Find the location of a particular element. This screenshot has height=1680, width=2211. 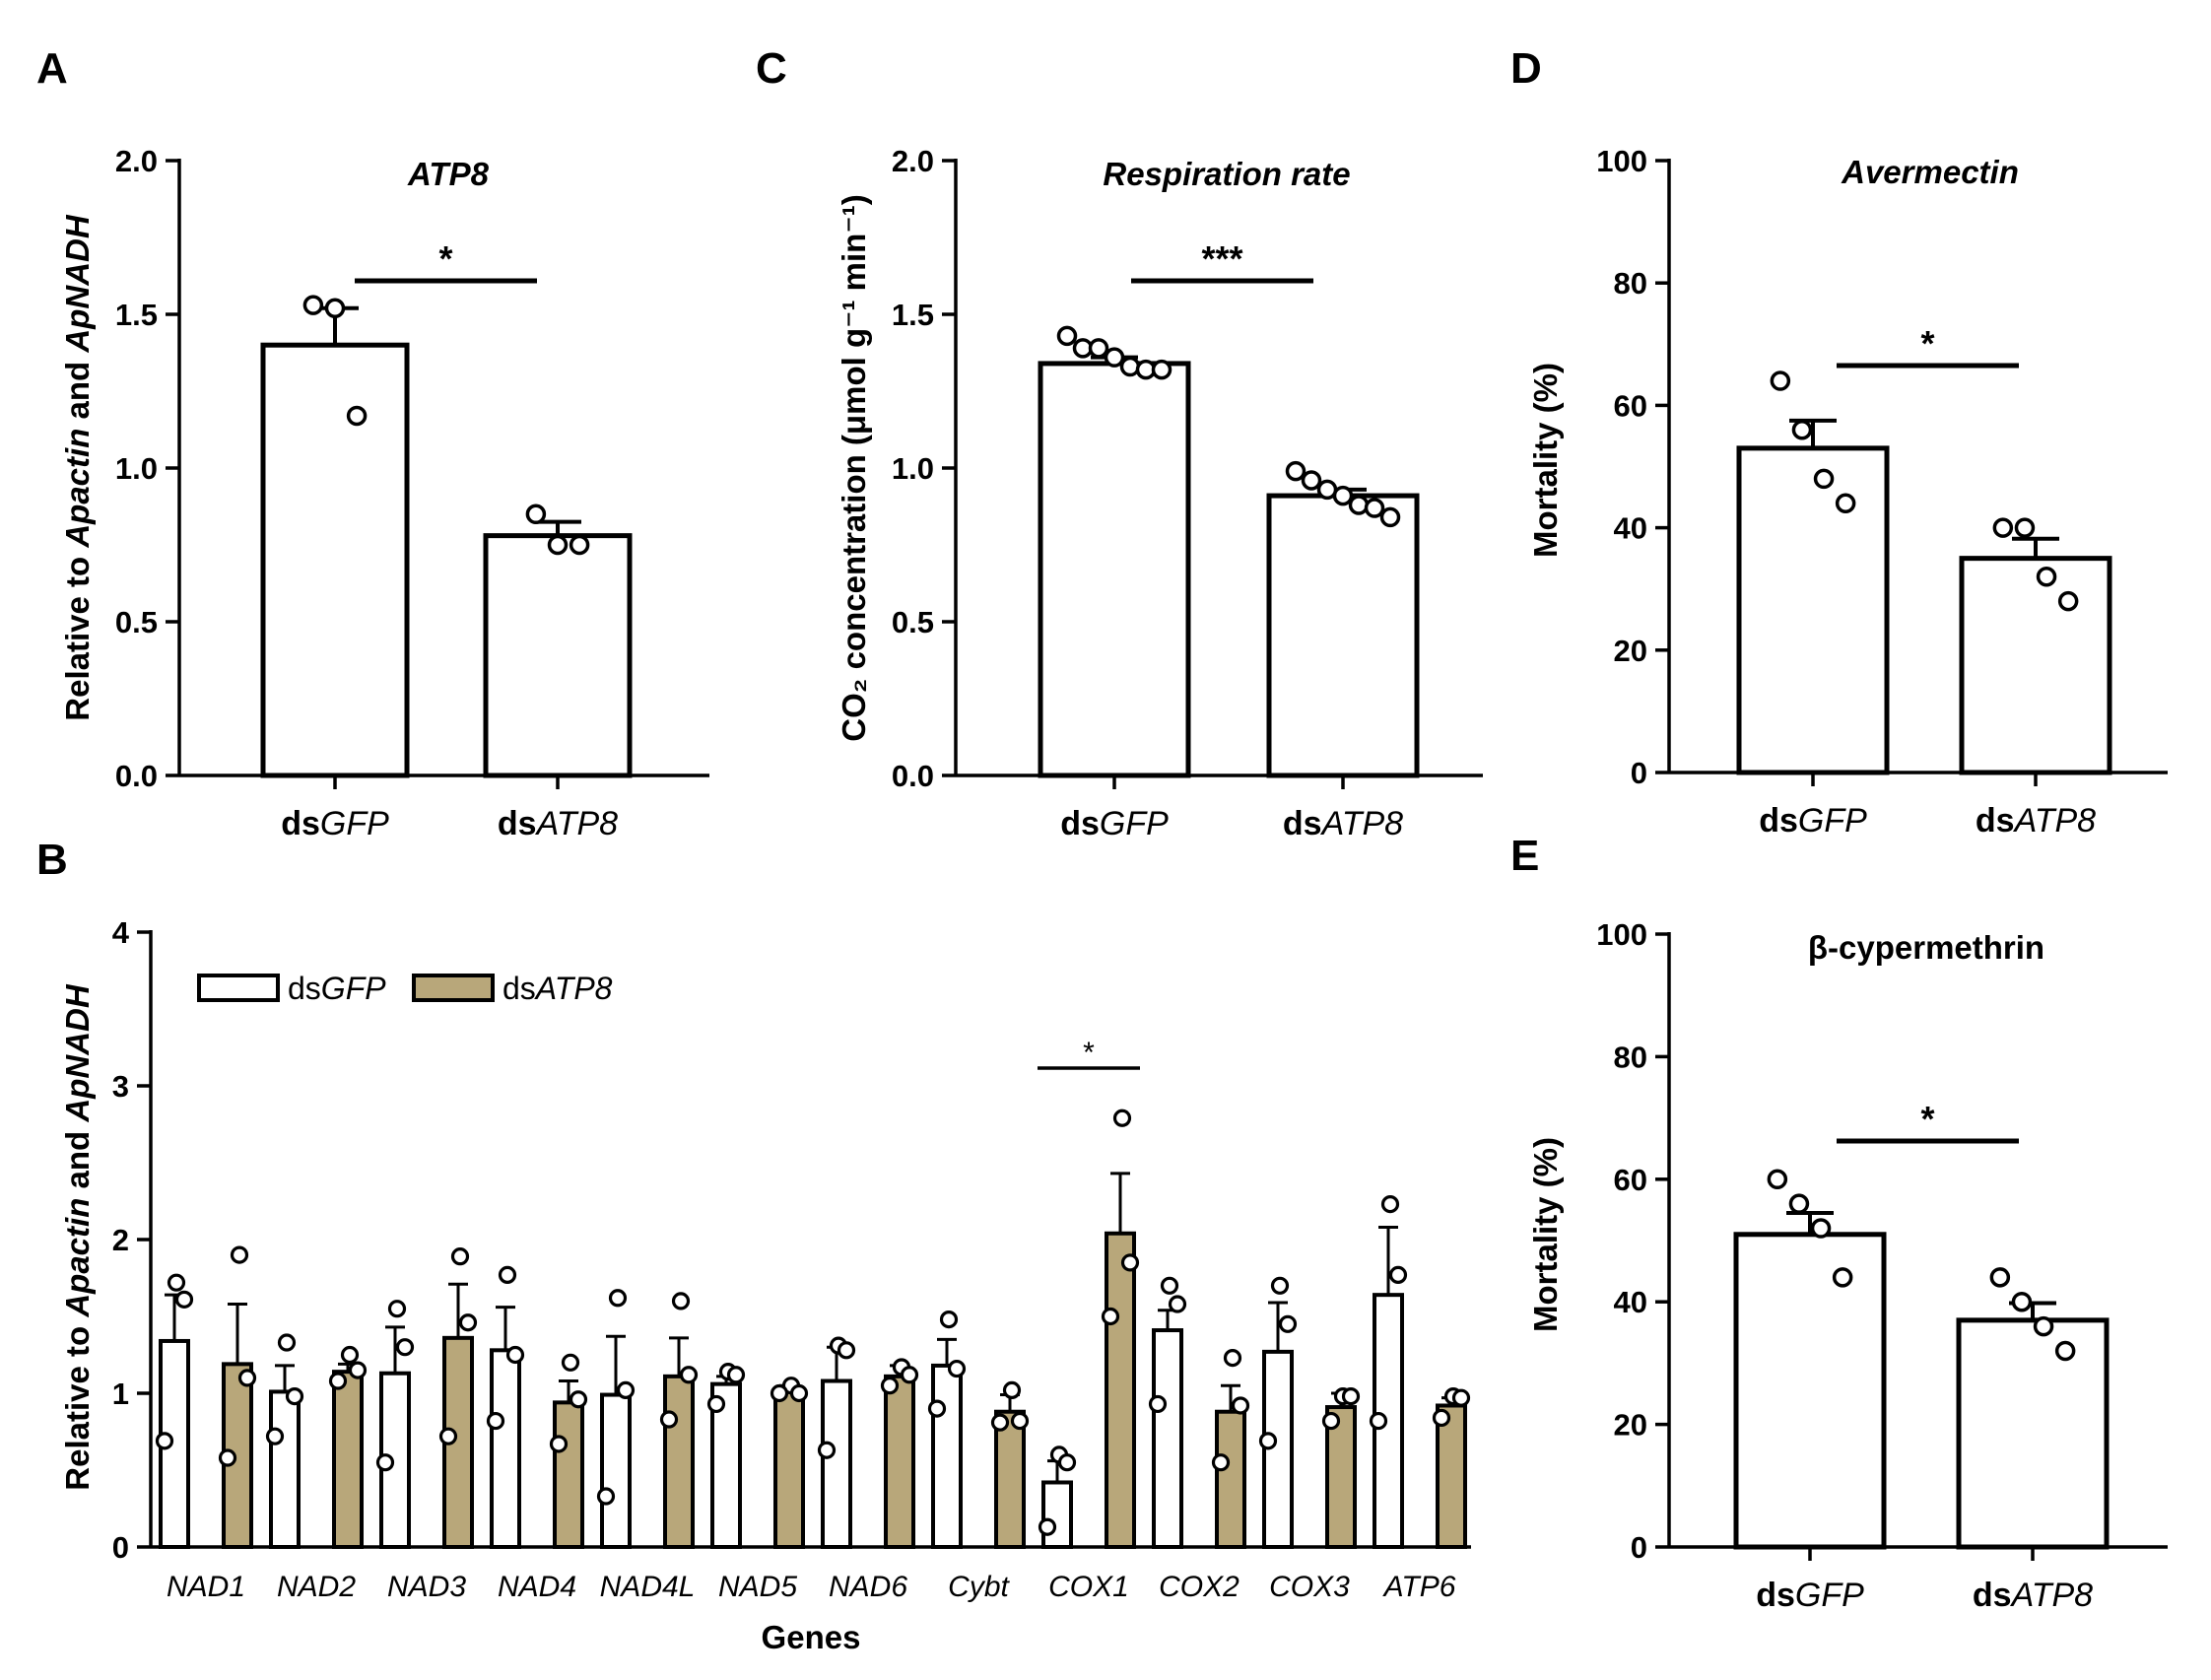

x-tick-label-cox3: COX3 is located at coordinates (1309, 1587).